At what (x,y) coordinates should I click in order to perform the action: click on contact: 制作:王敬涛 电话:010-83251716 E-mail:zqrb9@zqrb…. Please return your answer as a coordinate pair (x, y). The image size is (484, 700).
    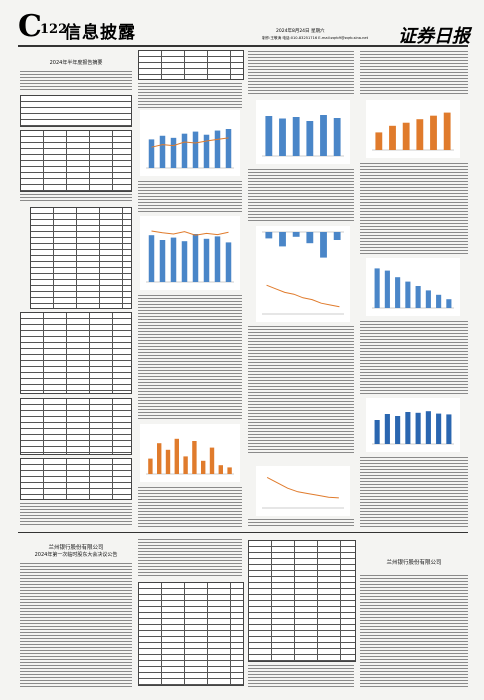
    Looking at the image, I should click on (315, 38).